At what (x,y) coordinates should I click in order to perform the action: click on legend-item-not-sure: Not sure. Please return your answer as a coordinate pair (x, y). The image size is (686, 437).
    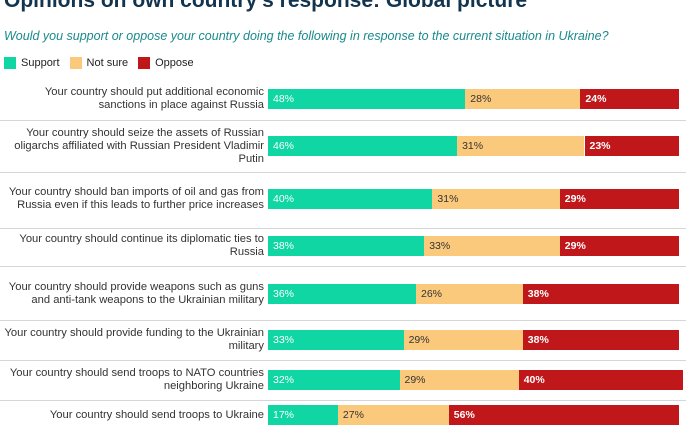
    Looking at the image, I should click on (99, 63).